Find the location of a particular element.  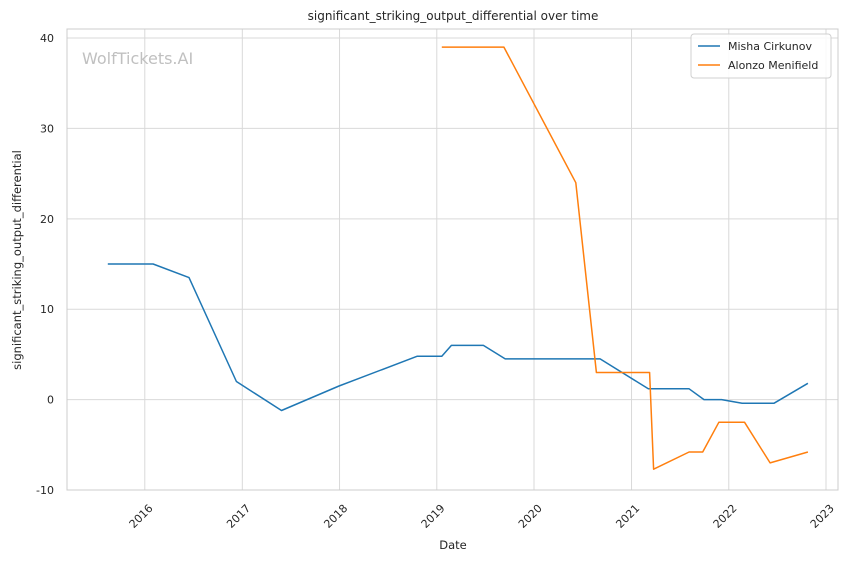

y-axis-title: significant_striking_output_differential is located at coordinates (17, 260).